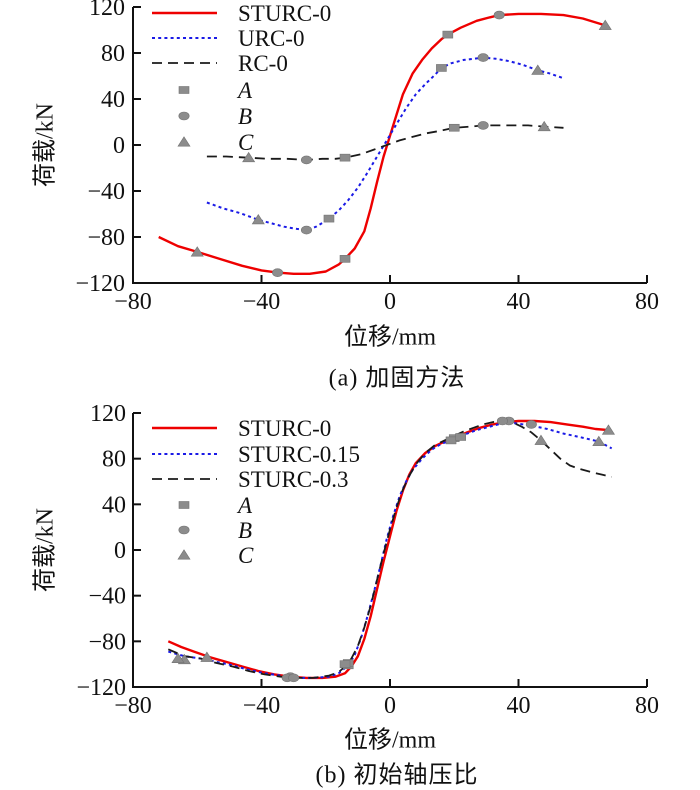  Describe the element at coordinates (107, 642) in the screenshot. I see `y-tick-label-b: −80` at that location.